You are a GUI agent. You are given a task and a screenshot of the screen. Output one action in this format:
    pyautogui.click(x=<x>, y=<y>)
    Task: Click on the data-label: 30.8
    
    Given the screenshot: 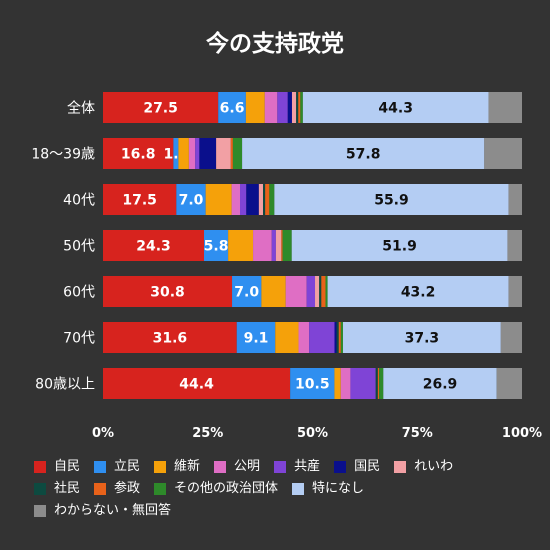 What is the action you would take?
    pyautogui.click(x=167, y=293)
    